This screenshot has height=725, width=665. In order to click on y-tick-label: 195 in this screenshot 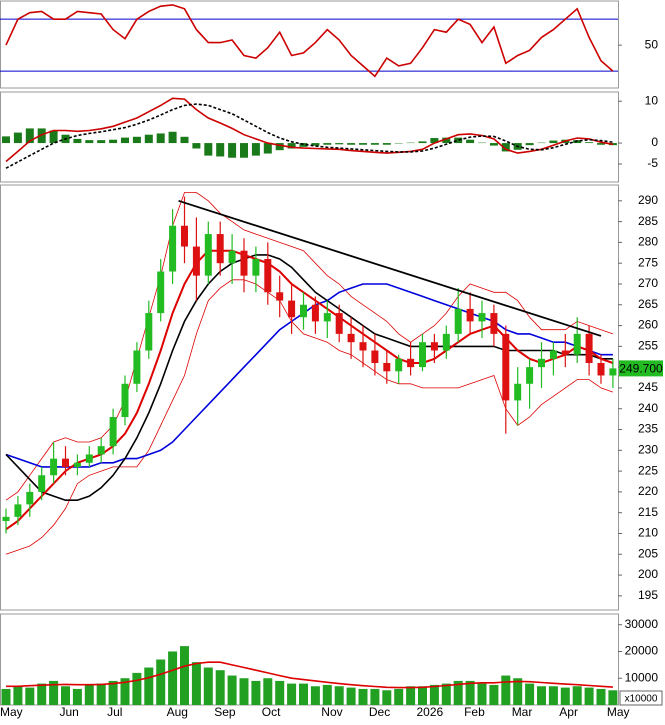, I will do `click(648, 595)`.